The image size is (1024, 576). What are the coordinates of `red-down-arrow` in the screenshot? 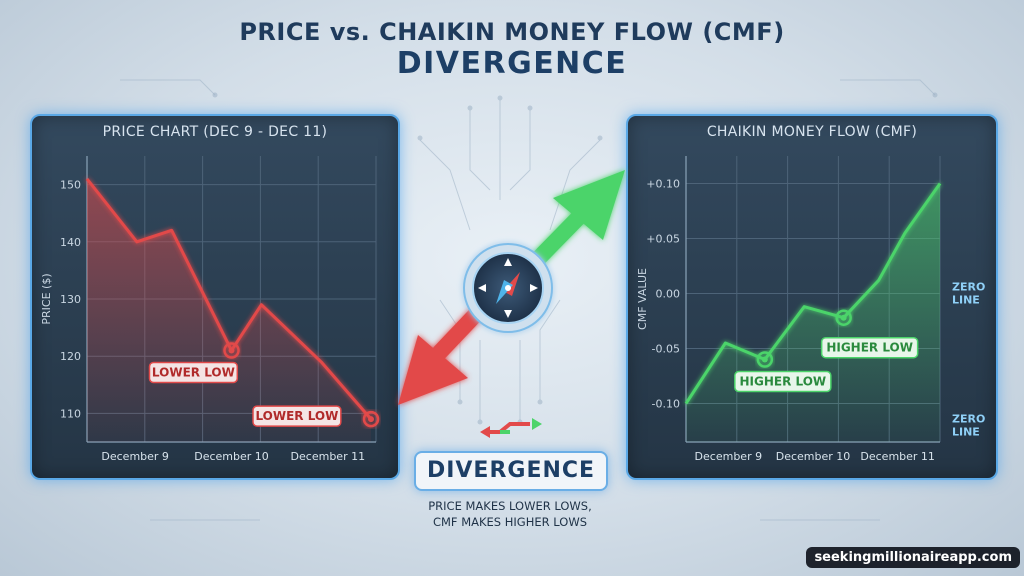 It's located at (442, 354).